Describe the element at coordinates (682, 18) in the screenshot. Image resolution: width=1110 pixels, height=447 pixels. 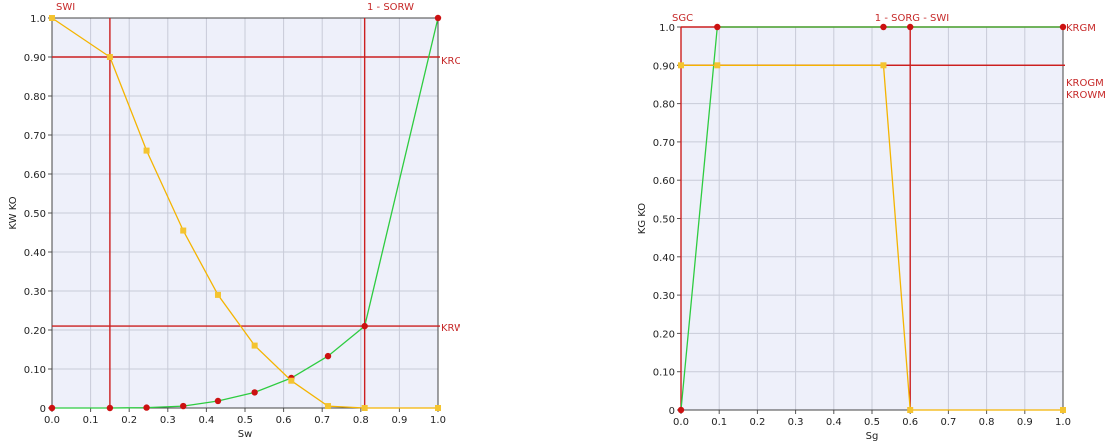
I see `reference-line-label: SGC` at that location.